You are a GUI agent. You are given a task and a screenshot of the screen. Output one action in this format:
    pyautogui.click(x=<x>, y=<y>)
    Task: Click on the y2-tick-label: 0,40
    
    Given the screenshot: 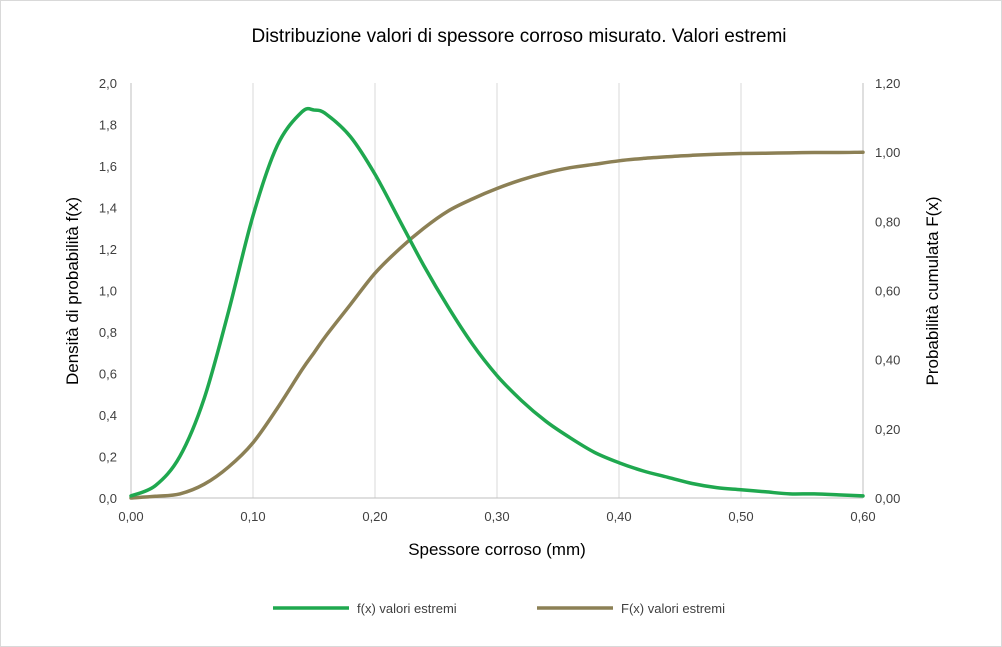 What is the action you would take?
    pyautogui.click(x=887, y=360)
    